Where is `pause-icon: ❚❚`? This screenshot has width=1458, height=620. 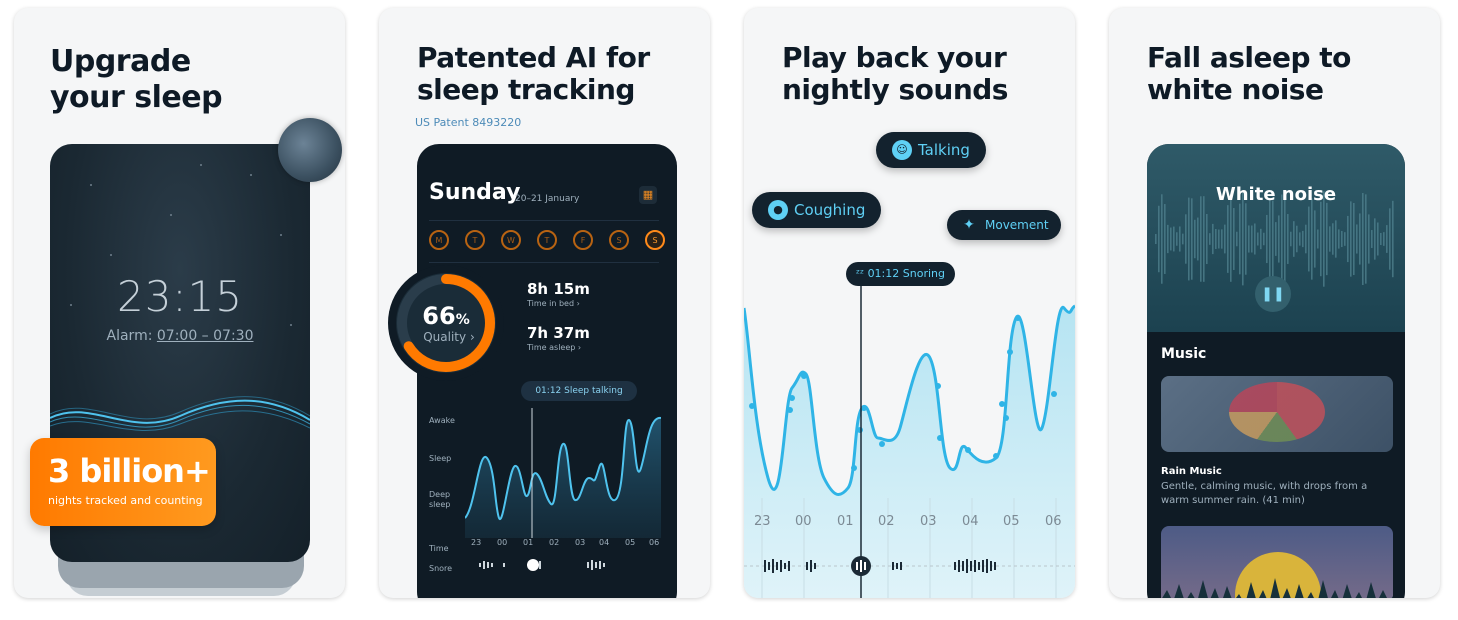
pause-icon: ❚❚ is located at coordinates (1273, 294).